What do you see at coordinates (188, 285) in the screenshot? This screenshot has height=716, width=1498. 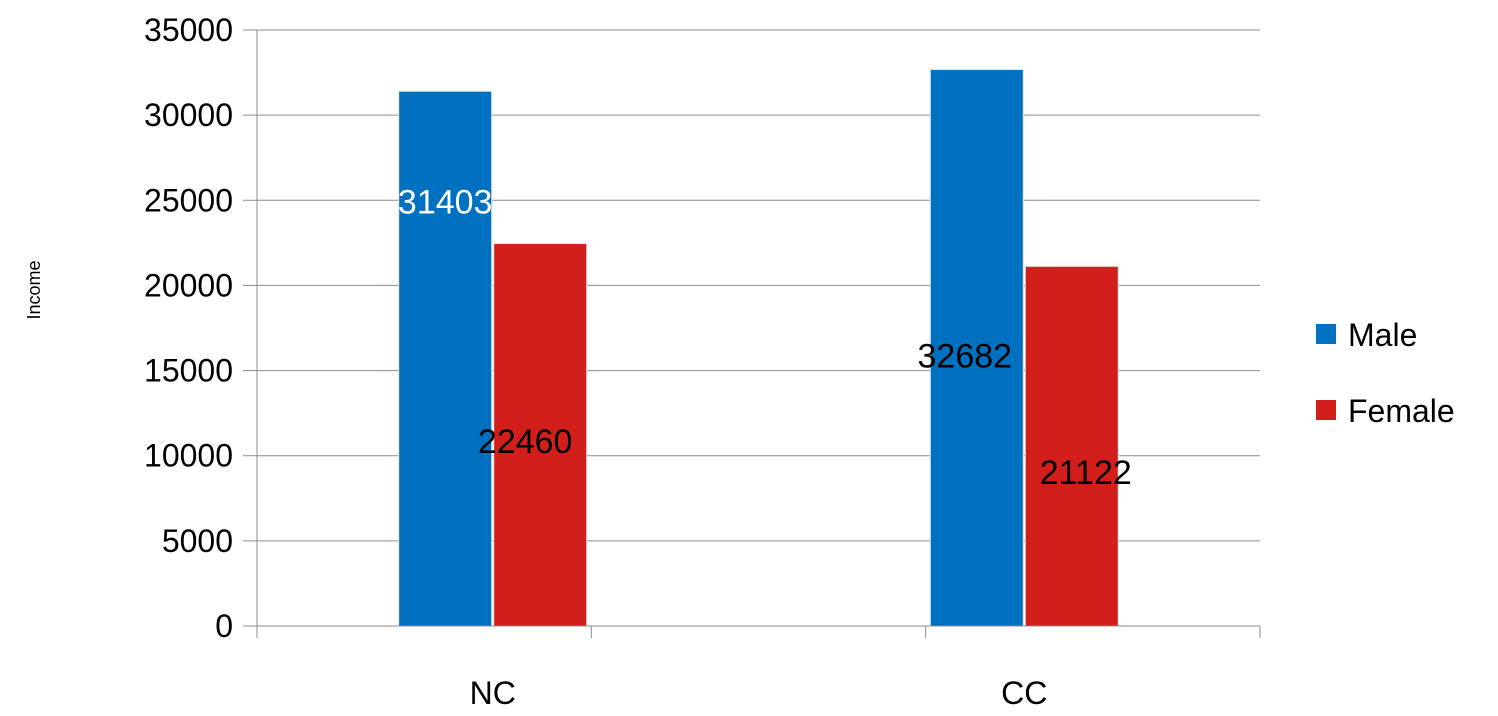 I see `y-tick-label: 20000` at bounding box center [188, 285].